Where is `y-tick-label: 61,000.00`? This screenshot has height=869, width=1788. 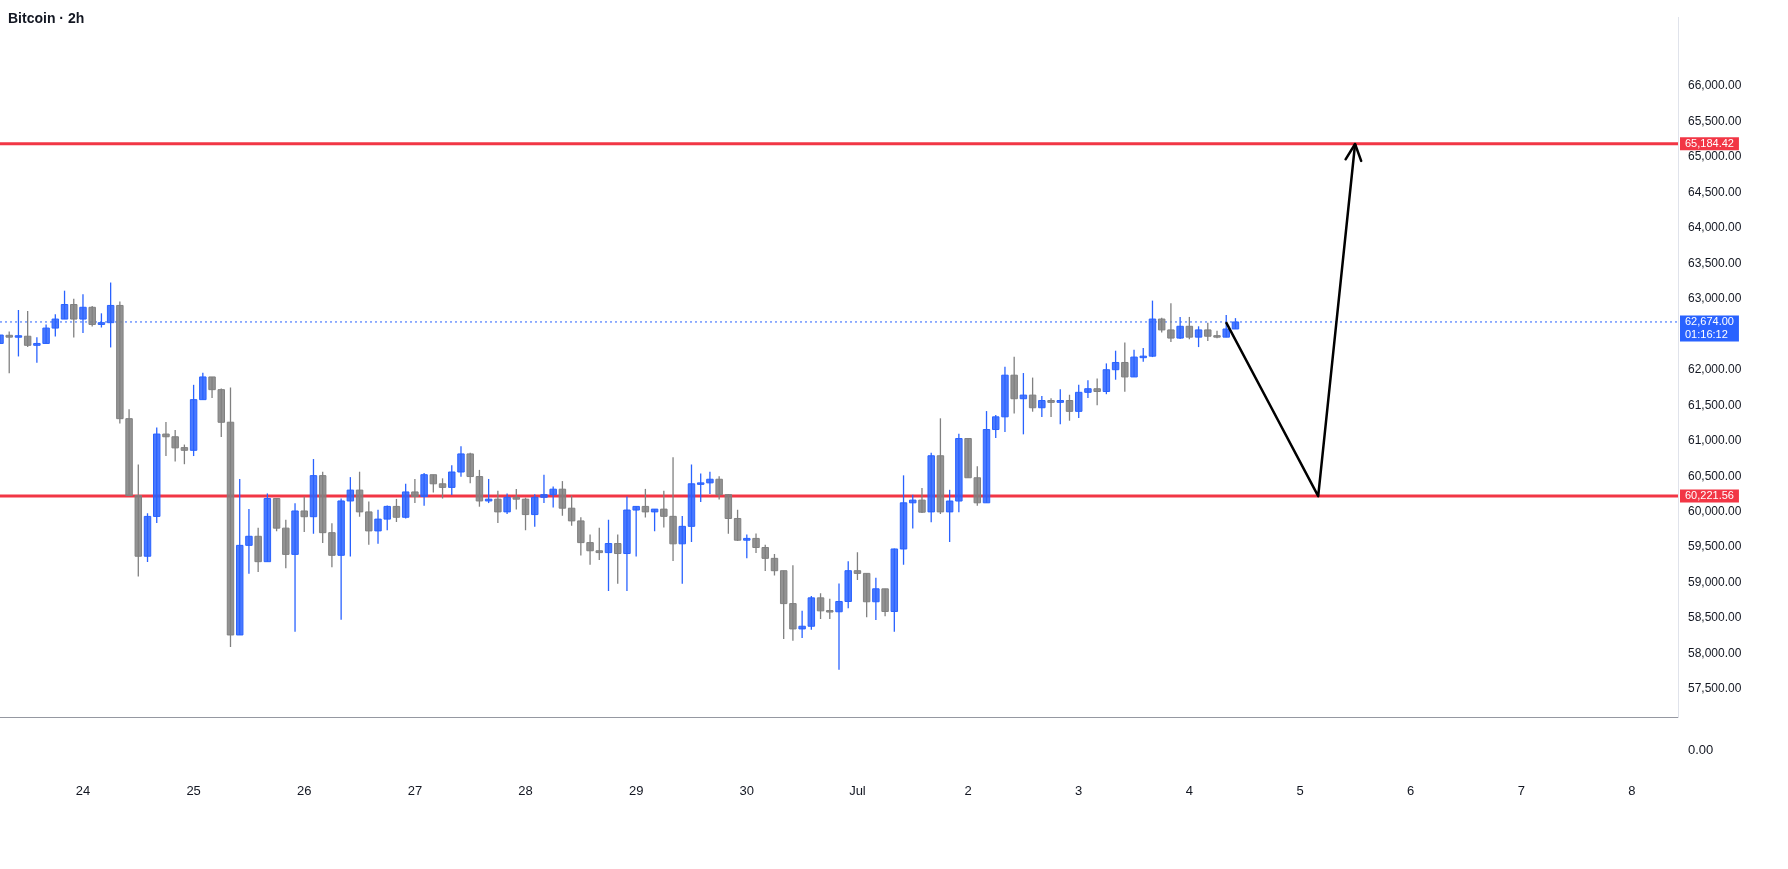
y-tick-label: 61,000.00 is located at coordinates (1715, 440).